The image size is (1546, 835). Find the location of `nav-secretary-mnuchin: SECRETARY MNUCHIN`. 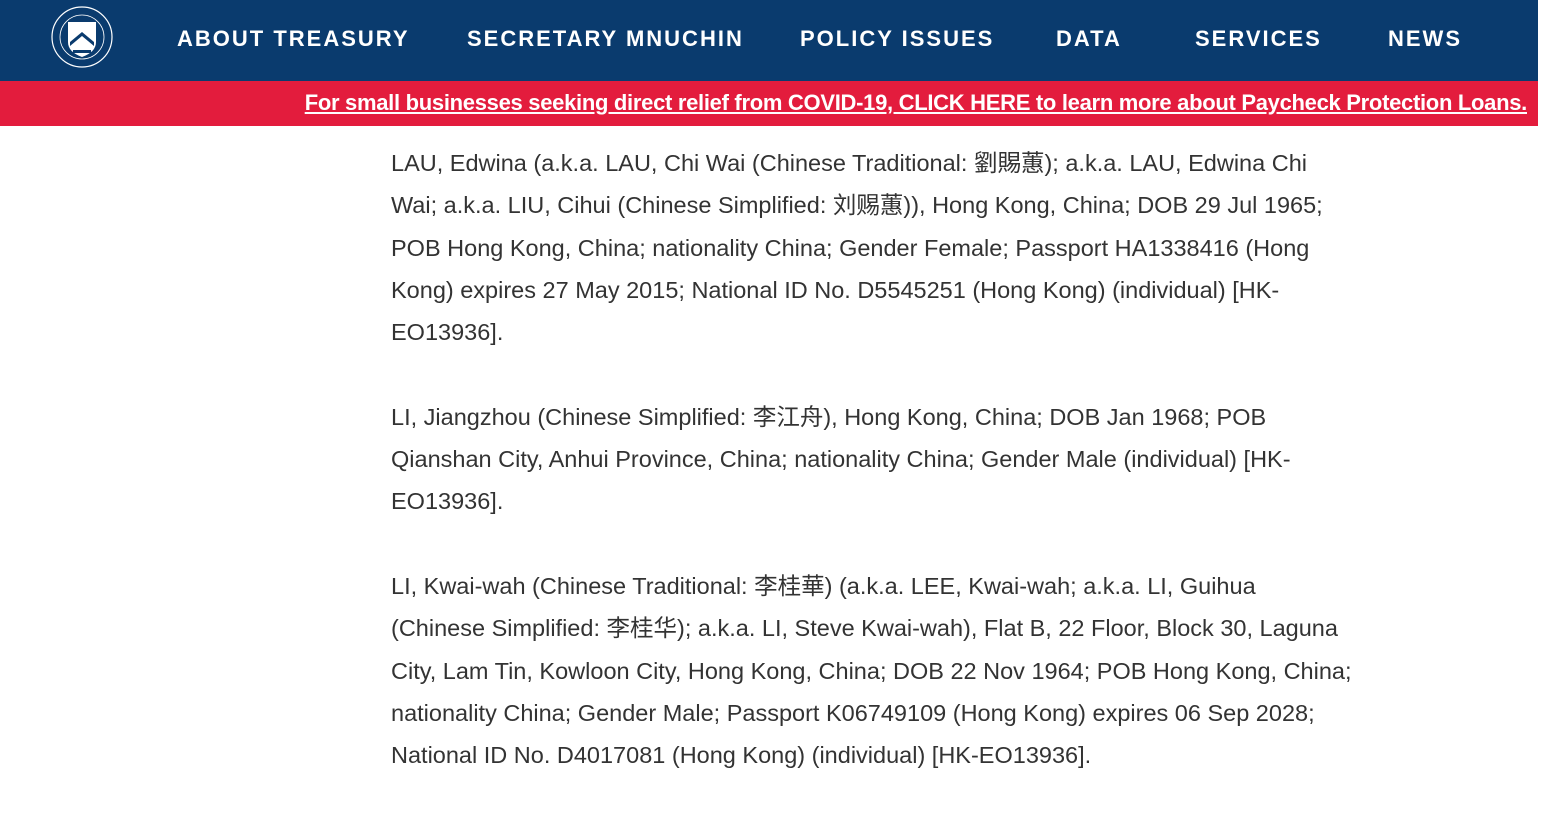

nav-secretary-mnuchin: SECRETARY MNUCHIN is located at coordinates (605, 38).